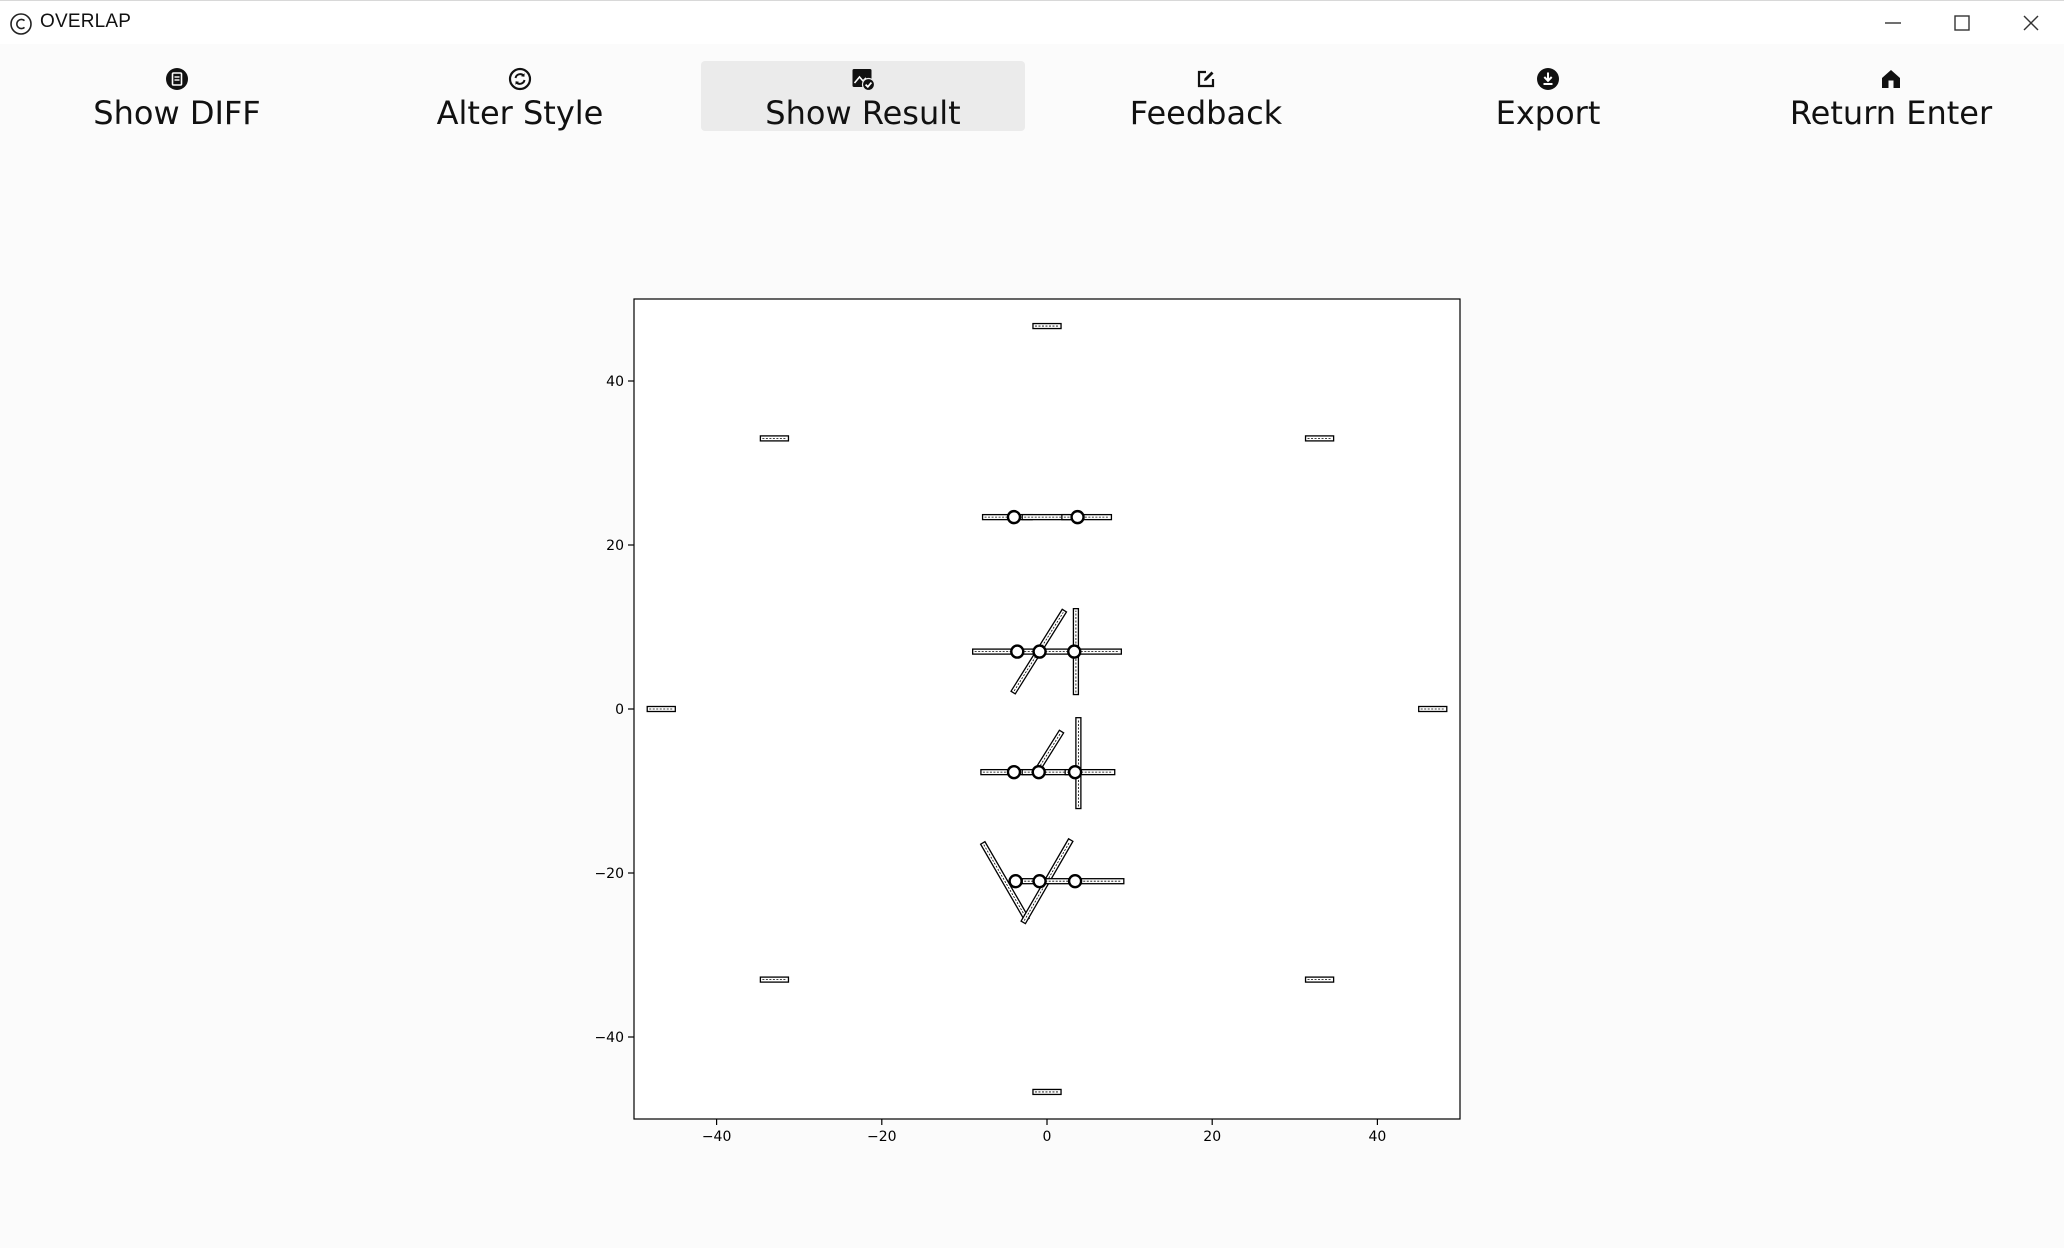  I want to click on maximize-button, so click(1962, 23).